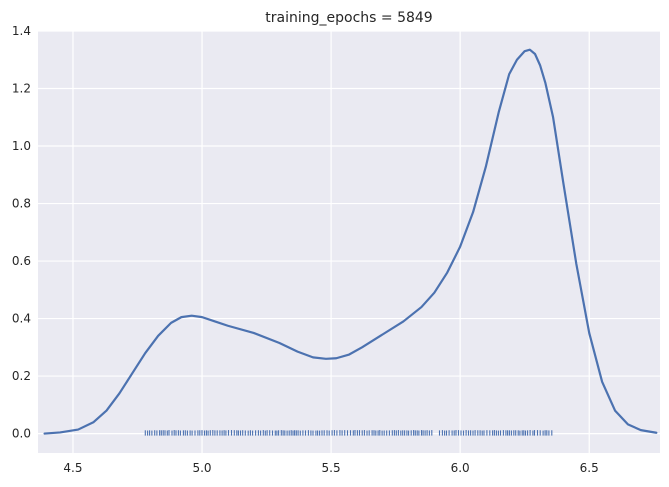 The image size is (669, 487). I want to click on y-tick-label: 0.8, so click(21, 204).